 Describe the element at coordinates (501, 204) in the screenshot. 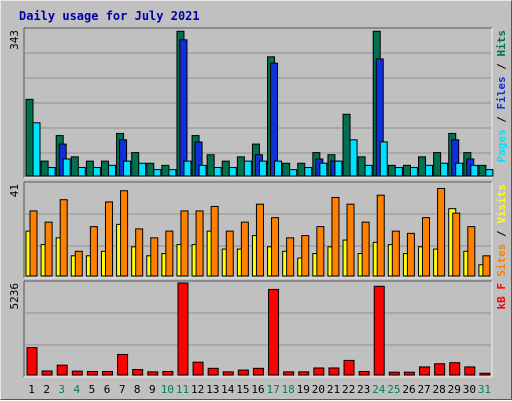

I see `legend-label: Visits` at that location.